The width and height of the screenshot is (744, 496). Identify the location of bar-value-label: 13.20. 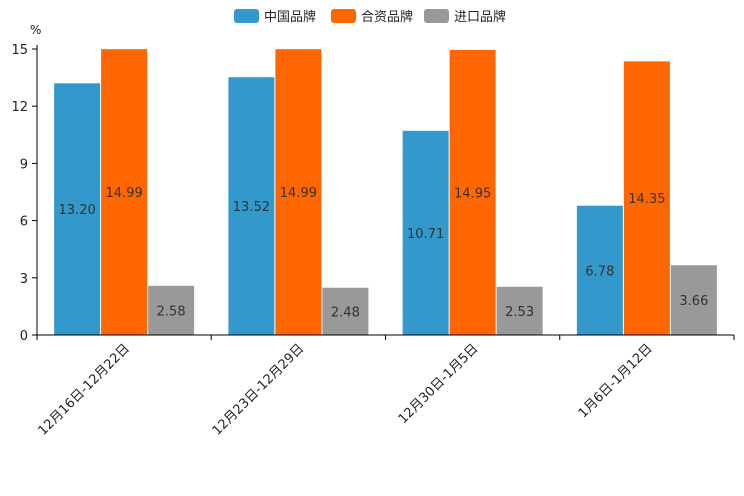
(77, 210).